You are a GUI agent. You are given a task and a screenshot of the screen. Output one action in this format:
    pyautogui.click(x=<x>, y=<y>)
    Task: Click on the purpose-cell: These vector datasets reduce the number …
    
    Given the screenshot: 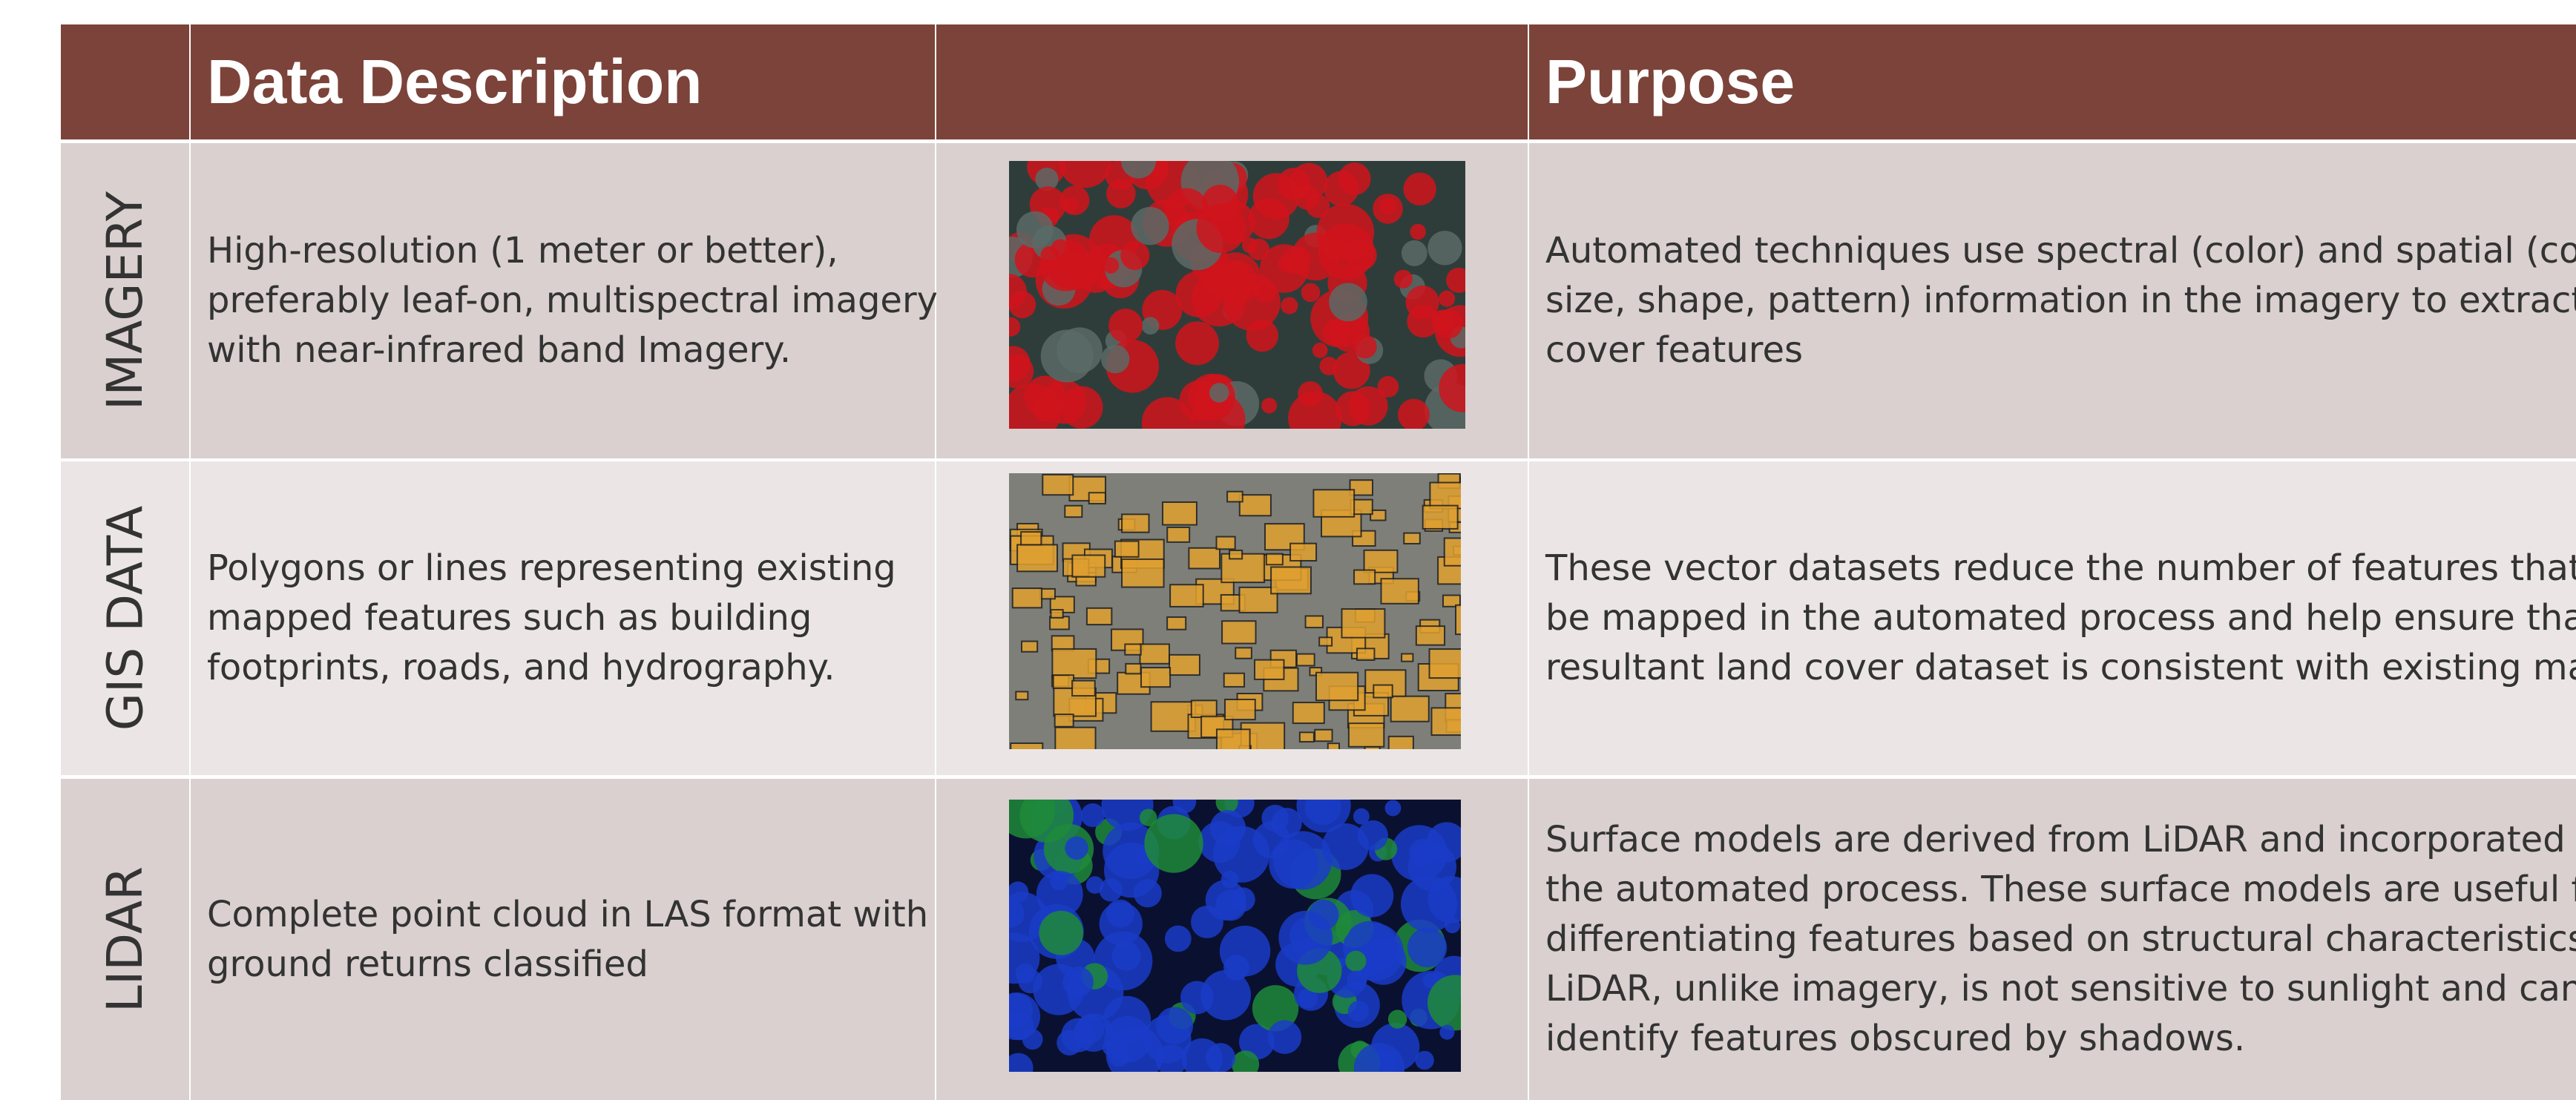 What is the action you would take?
    pyautogui.click(x=2052, y=618)
    